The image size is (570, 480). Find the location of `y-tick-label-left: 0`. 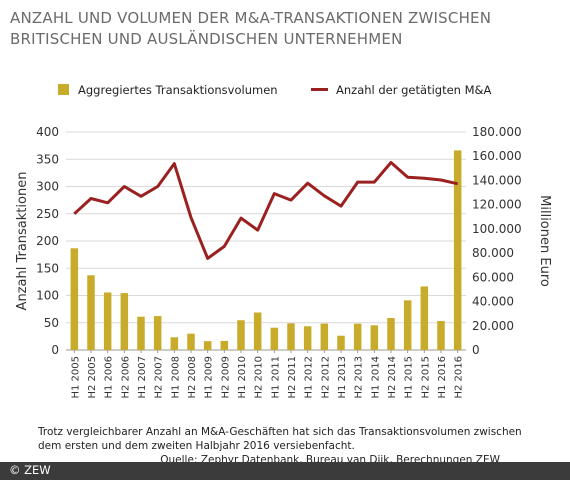

y-tick-label-left: 0 is located at coordinates (55, 350).